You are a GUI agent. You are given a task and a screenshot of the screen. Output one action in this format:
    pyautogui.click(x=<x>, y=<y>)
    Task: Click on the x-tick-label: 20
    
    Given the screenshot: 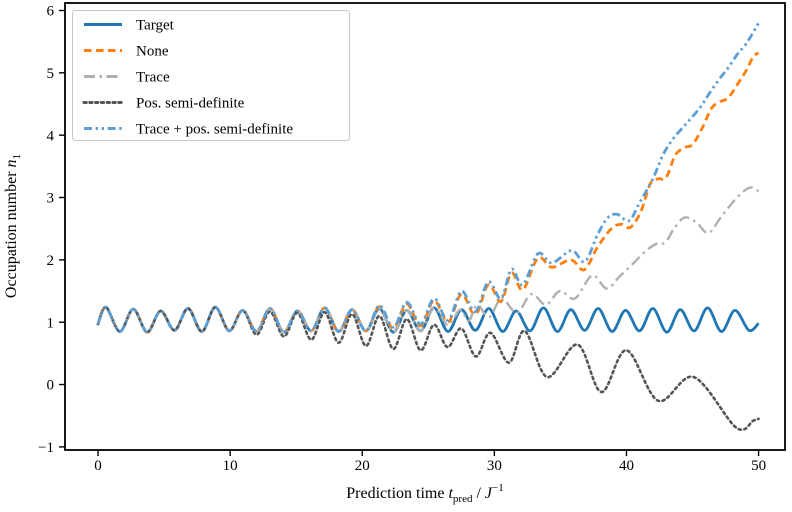 What is the action you would take?
    pyautogui.click(x=362, y=466)
    